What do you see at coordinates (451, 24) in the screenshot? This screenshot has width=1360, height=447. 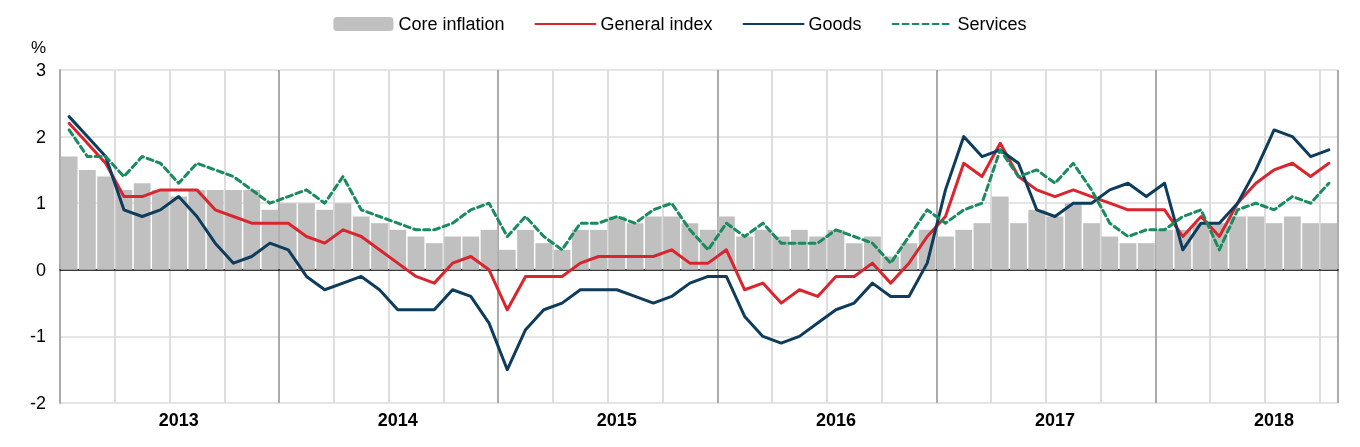 I see `legend-label: Core inflation` at bounding box center [451, 24].